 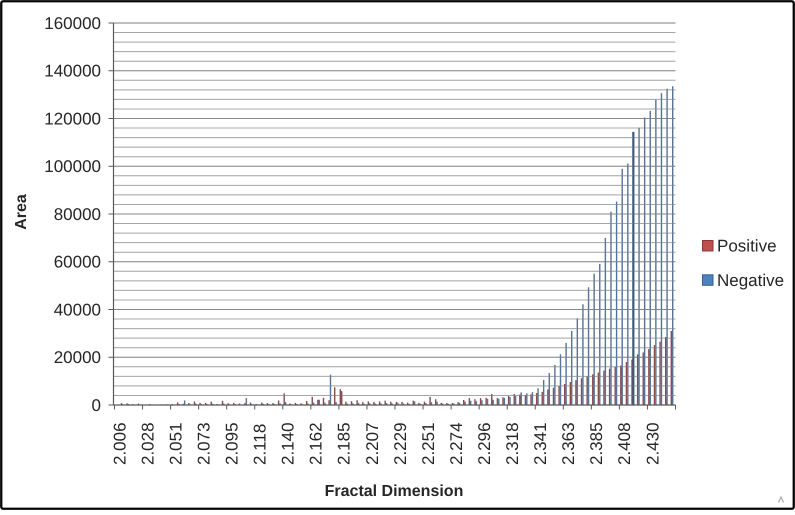 What do you see at coordinates (72, 166) in the screenshot?
I see `svg-text: 100000` at bounding box center [72, 166].